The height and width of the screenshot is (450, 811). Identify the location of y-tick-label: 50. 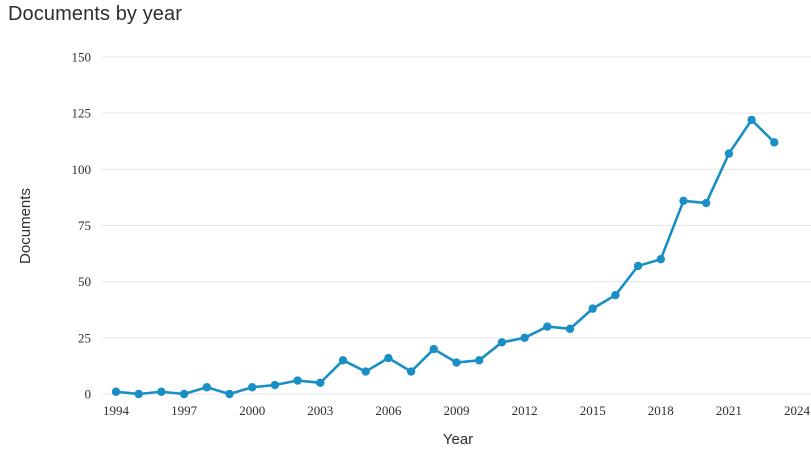
(84, 281).